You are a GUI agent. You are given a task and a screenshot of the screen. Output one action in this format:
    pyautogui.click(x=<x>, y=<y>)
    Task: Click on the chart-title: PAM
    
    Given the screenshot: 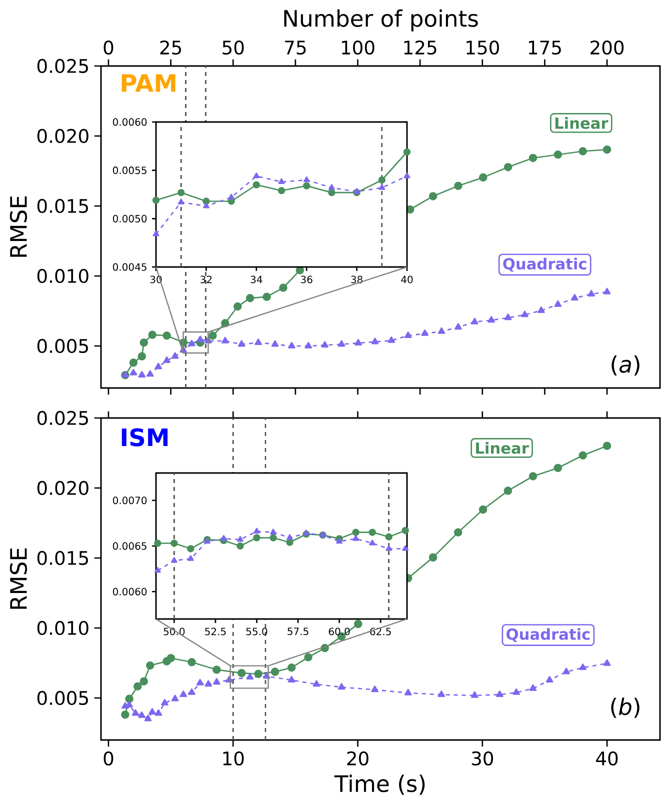 What is the action you would take?
    pyautogui.click(x=149, y=83)
    